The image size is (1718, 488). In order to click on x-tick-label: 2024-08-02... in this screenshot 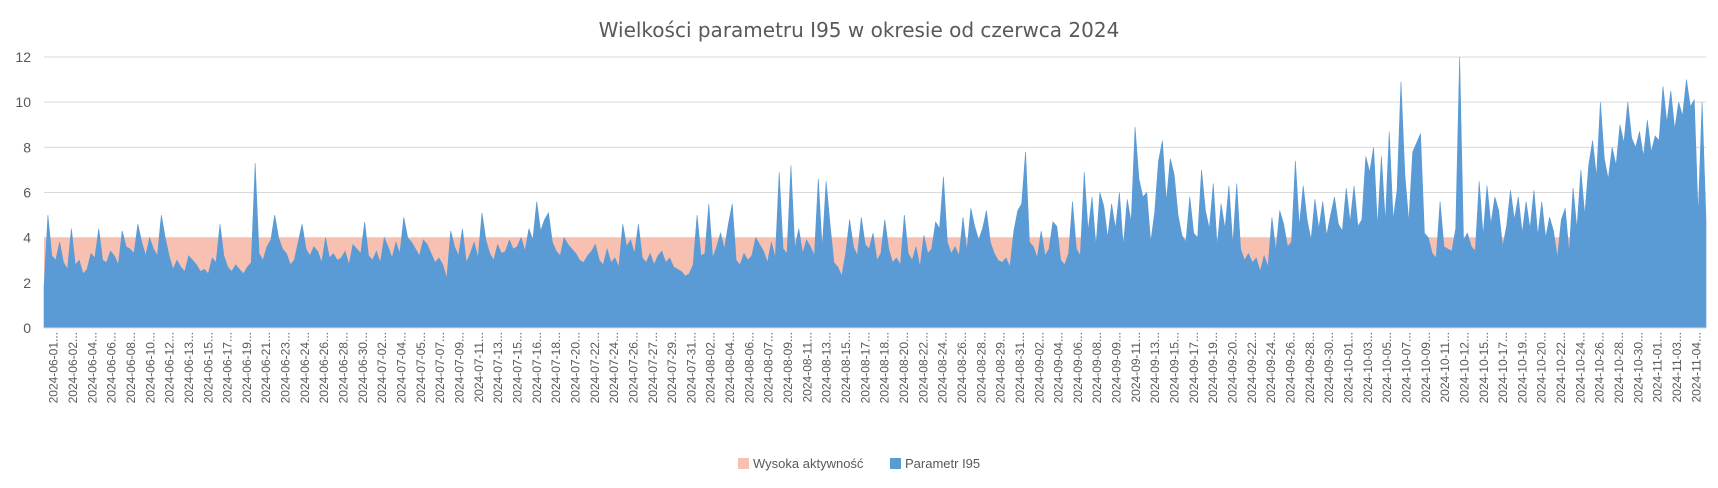, I will do `click(711, 367)`.